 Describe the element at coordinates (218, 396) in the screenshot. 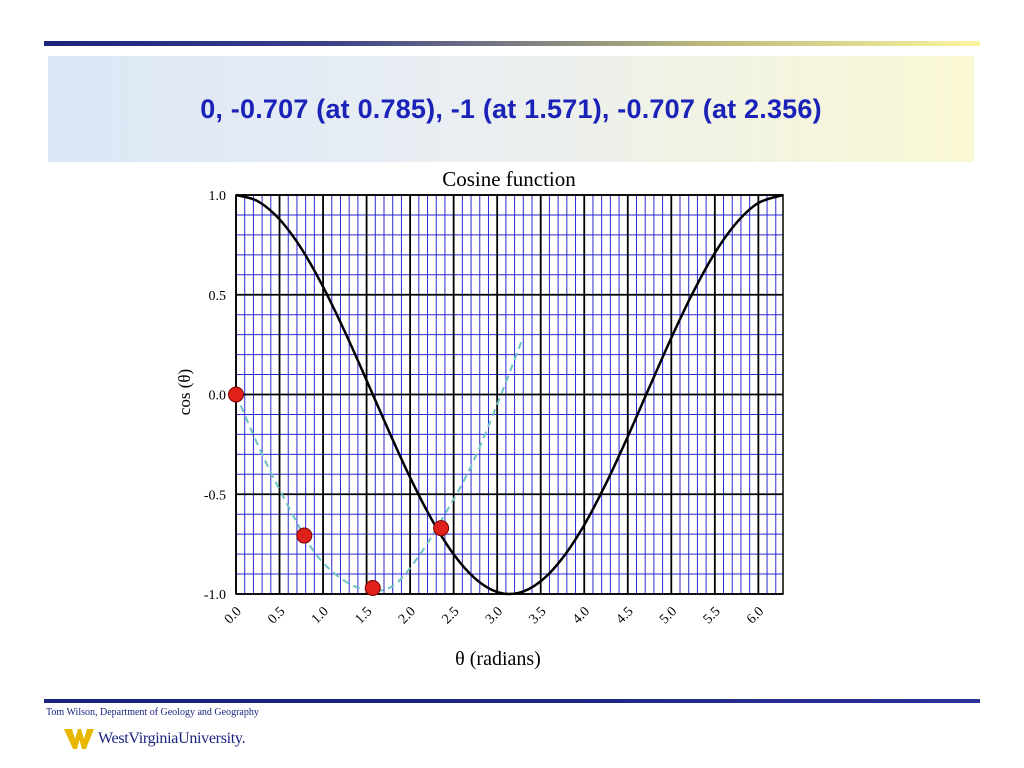

I see `y-tick-label: 0.0` at that location.